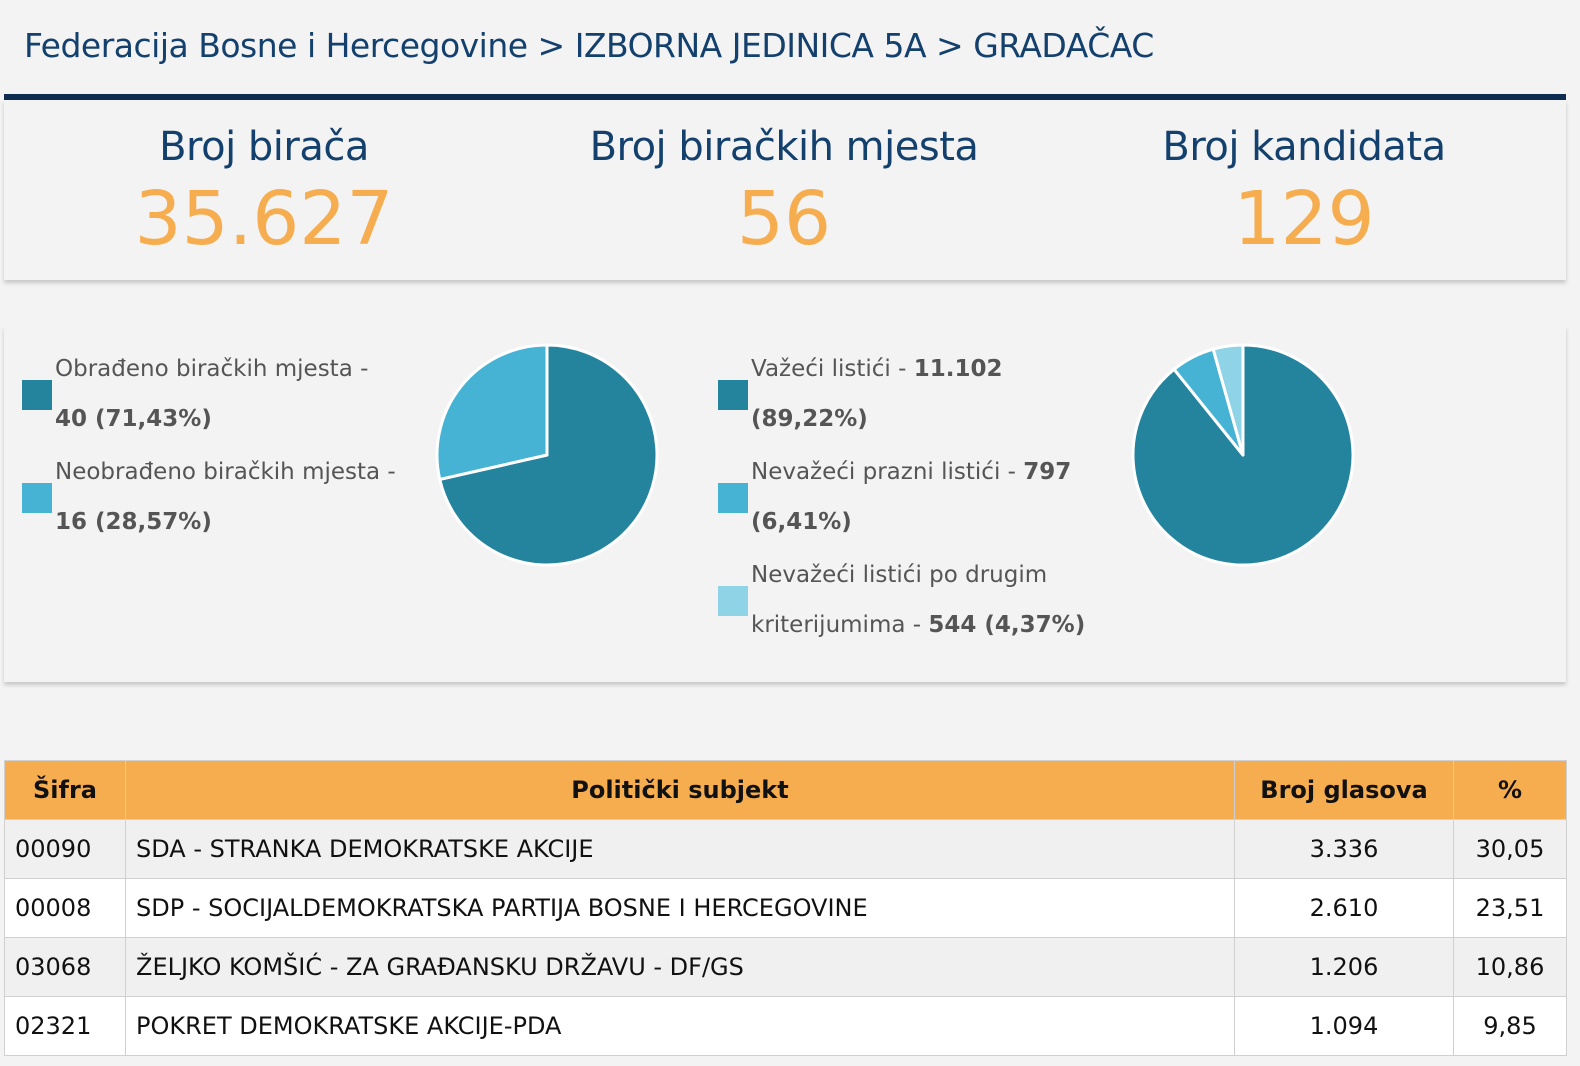 The image size is (1580, 1066). I want to click on cell-code: 00090, so click(65, 849).